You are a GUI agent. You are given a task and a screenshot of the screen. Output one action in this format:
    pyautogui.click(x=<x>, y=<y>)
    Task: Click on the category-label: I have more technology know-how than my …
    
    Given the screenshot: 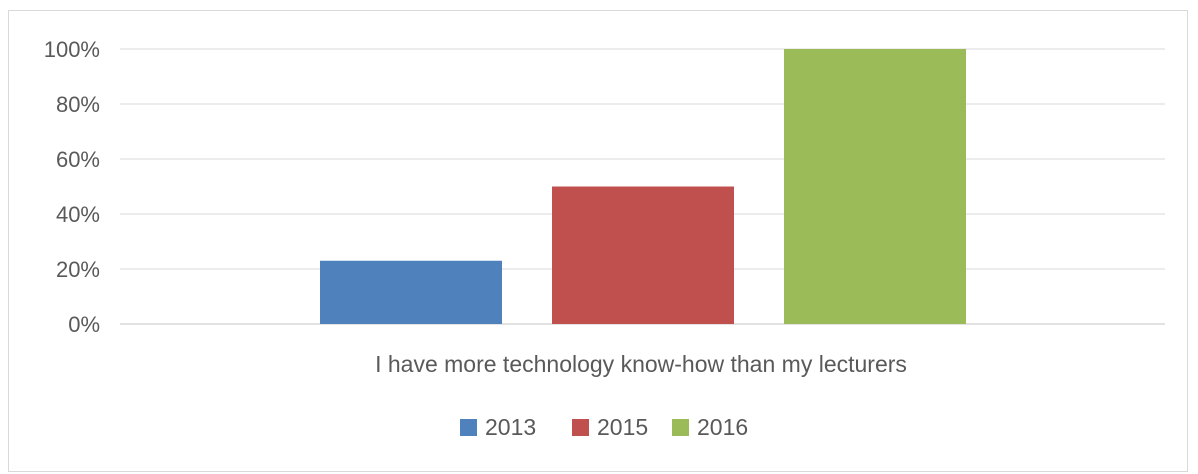 What is the action you would take?
    pyautogui.click(x=641, y=364)
    